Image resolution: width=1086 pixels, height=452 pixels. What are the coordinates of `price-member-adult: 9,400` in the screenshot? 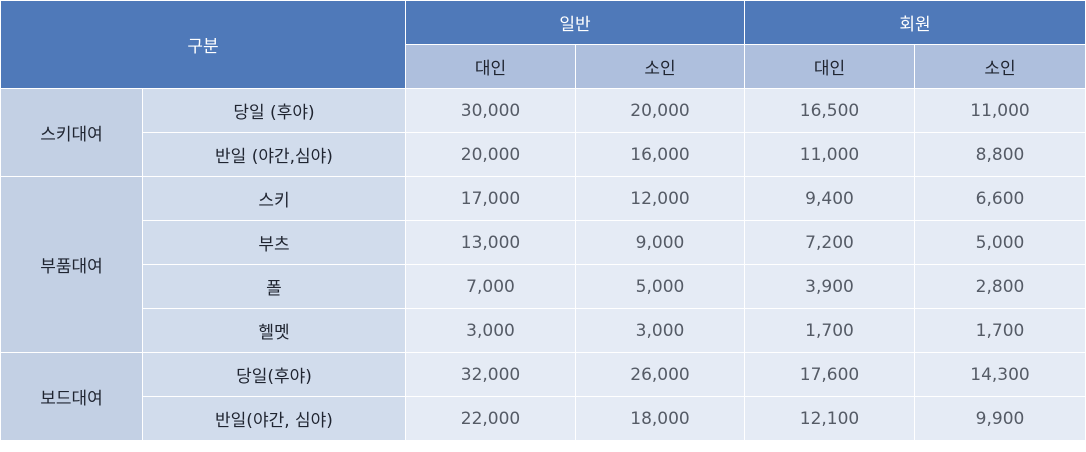 It's located at (829, 198).